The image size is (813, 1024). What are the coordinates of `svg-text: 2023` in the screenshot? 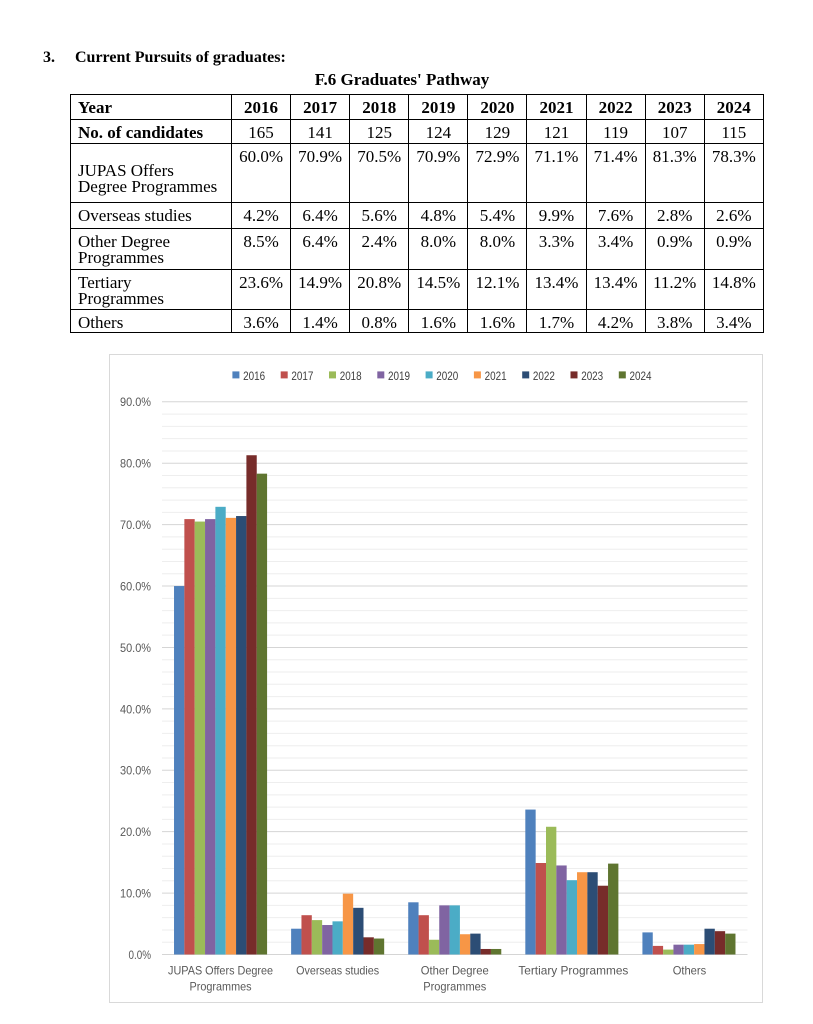 It's located at (592, 376).